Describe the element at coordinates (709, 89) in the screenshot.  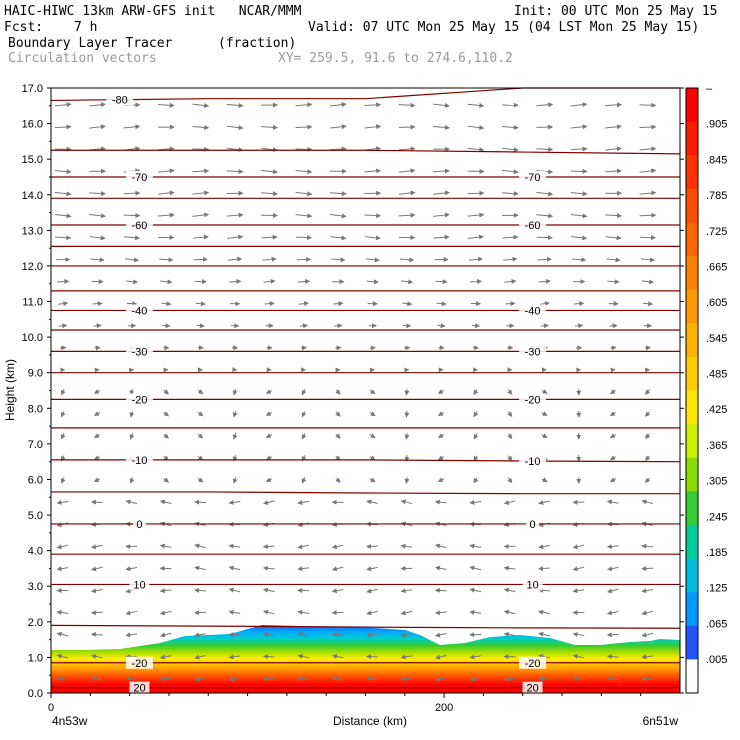
I see `colorbar-label: –` at that location.